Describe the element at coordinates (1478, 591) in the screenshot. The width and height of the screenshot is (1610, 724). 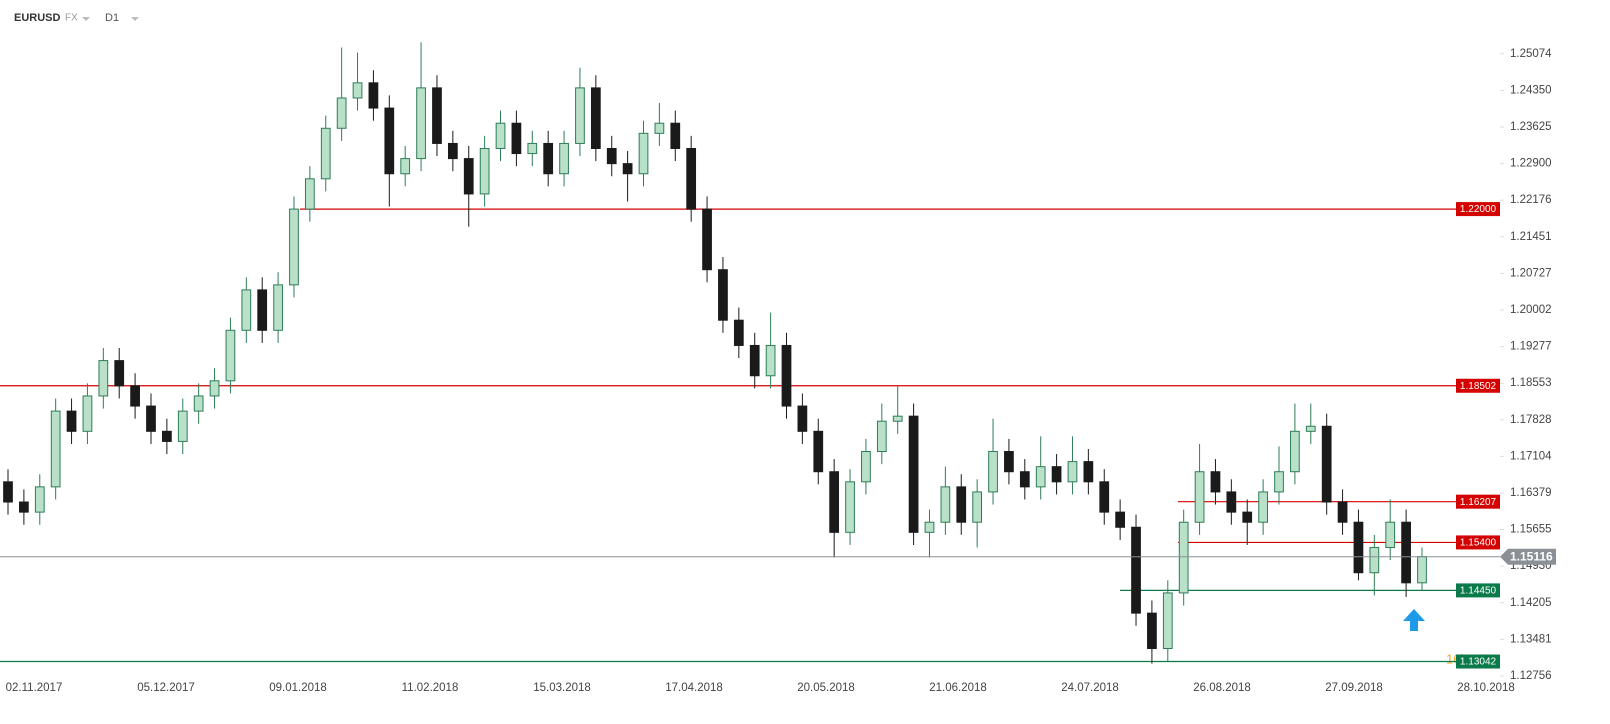
I see `level-label: 1.14450` at that location.